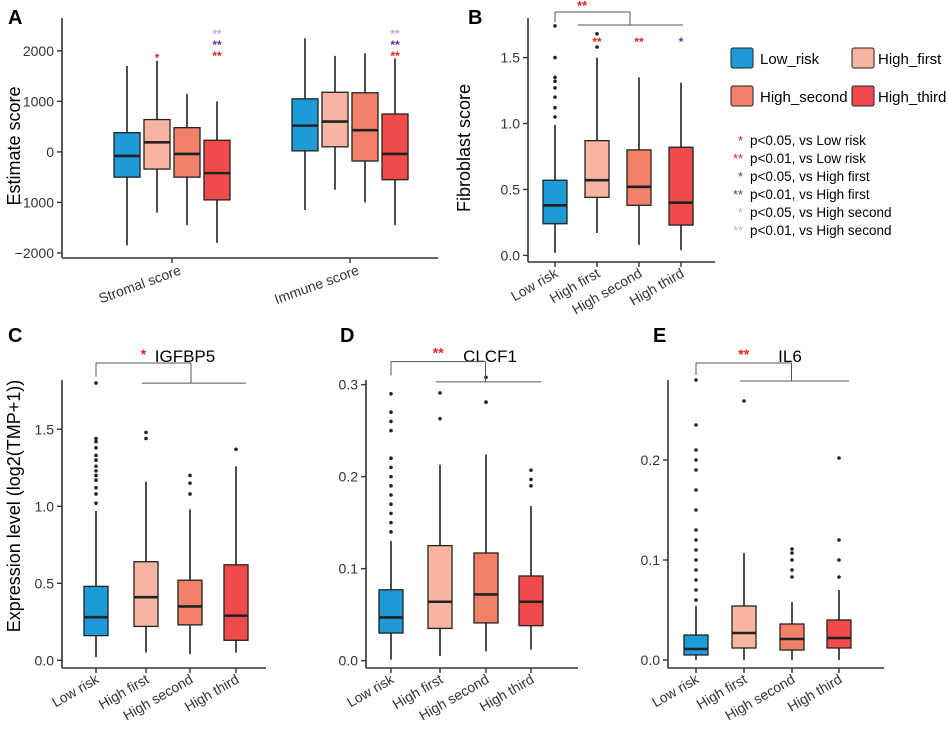 The image size is (948, 731). I want to click on chart-title-d: CLCF1, so click(490, 356).